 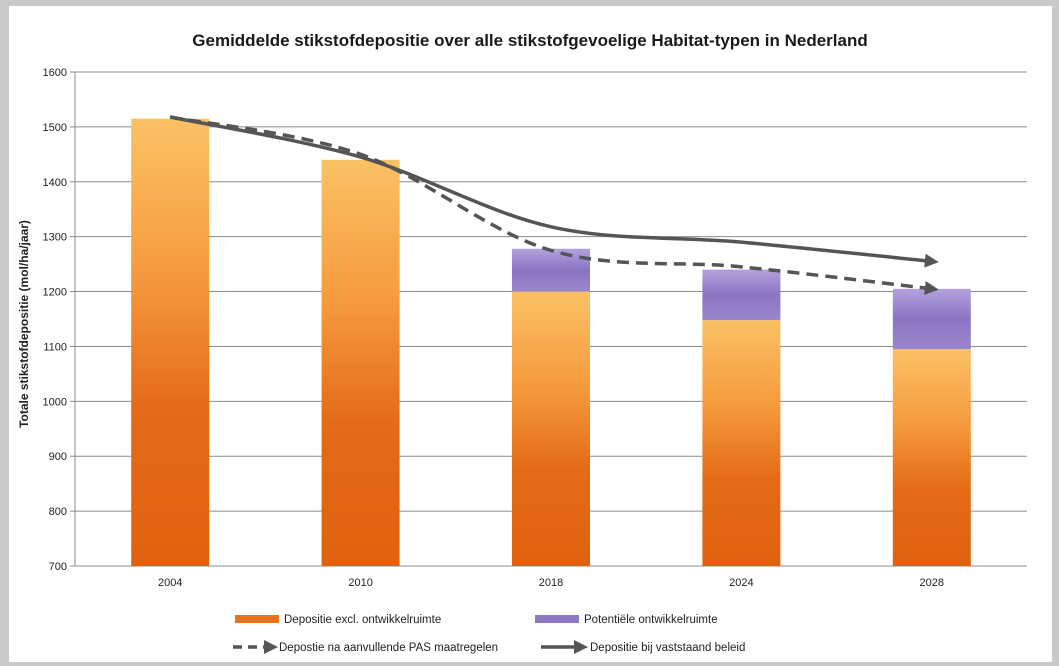 What do you see at coordinates (741, 443) in the screenshot?
I see `bar-depositie-2024` at bounding box center [741, 443].